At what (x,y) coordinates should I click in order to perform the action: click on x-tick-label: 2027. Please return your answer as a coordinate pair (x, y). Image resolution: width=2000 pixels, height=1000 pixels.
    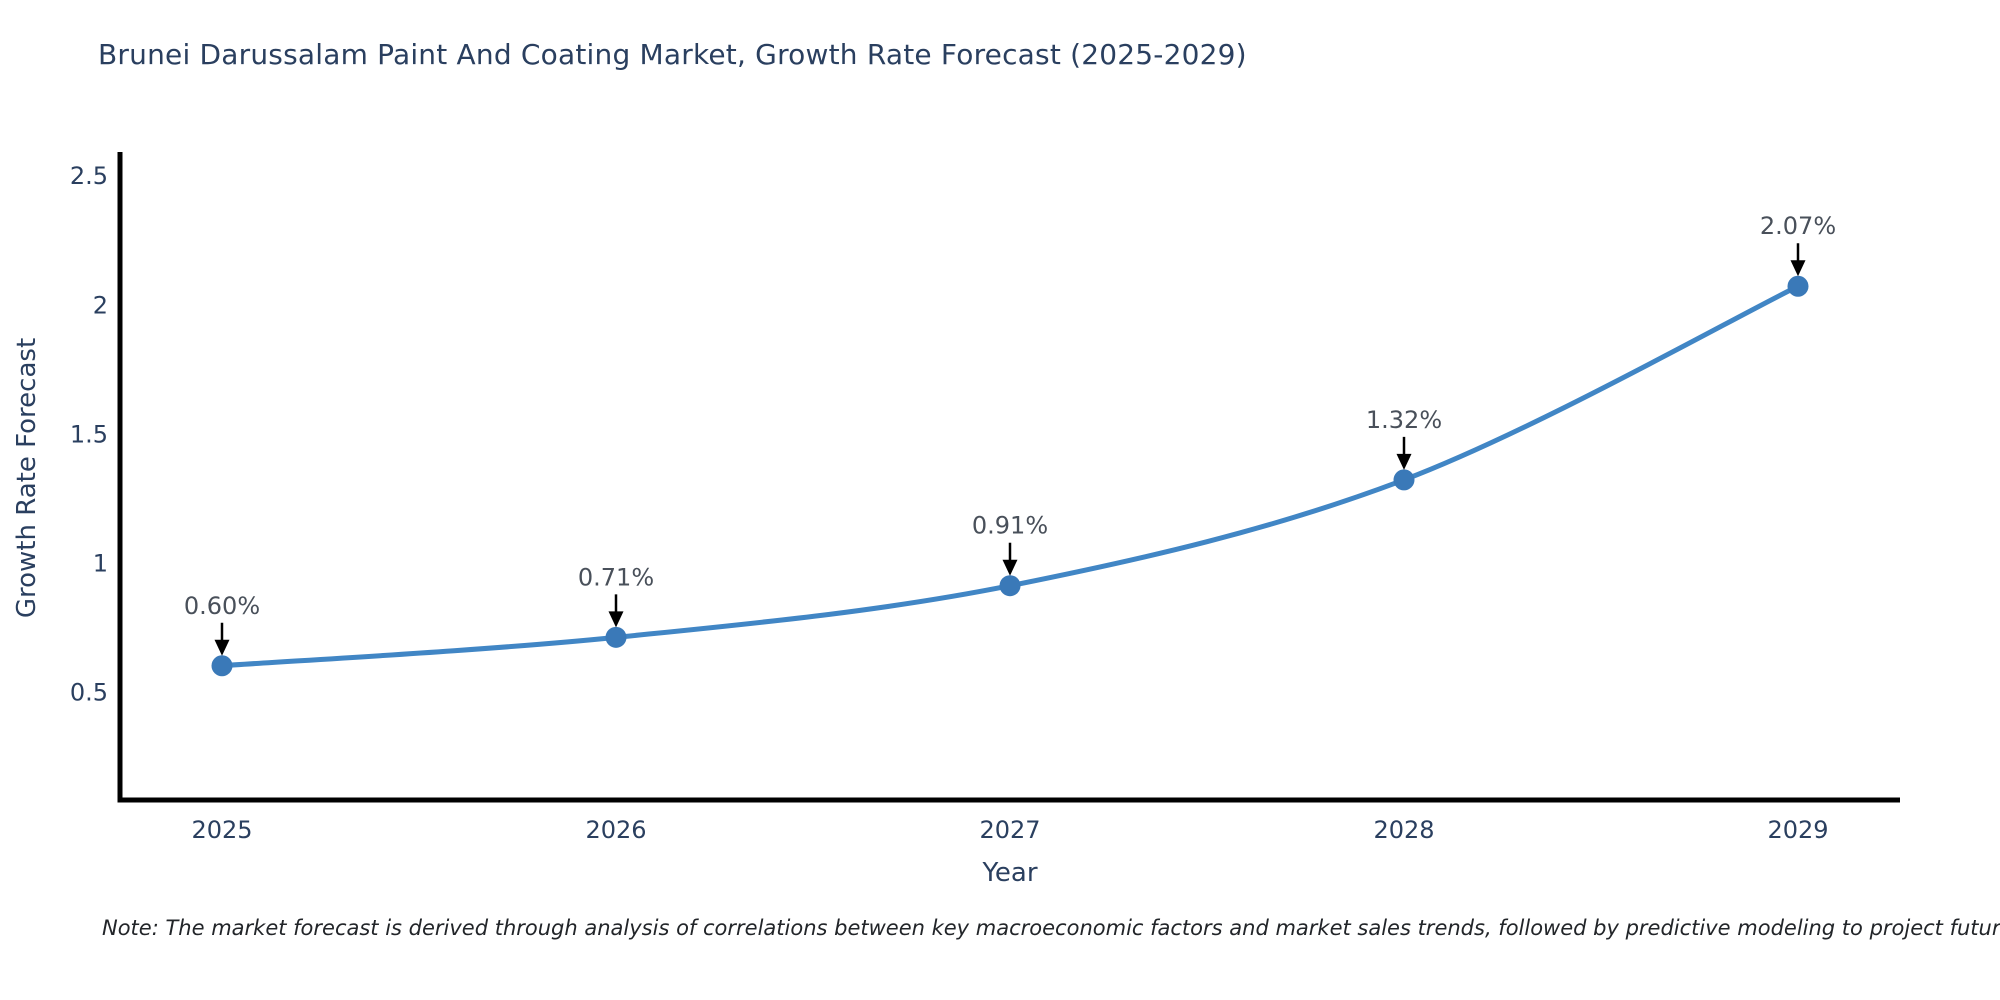
    Looking at the image, I should click on (1009, 830).